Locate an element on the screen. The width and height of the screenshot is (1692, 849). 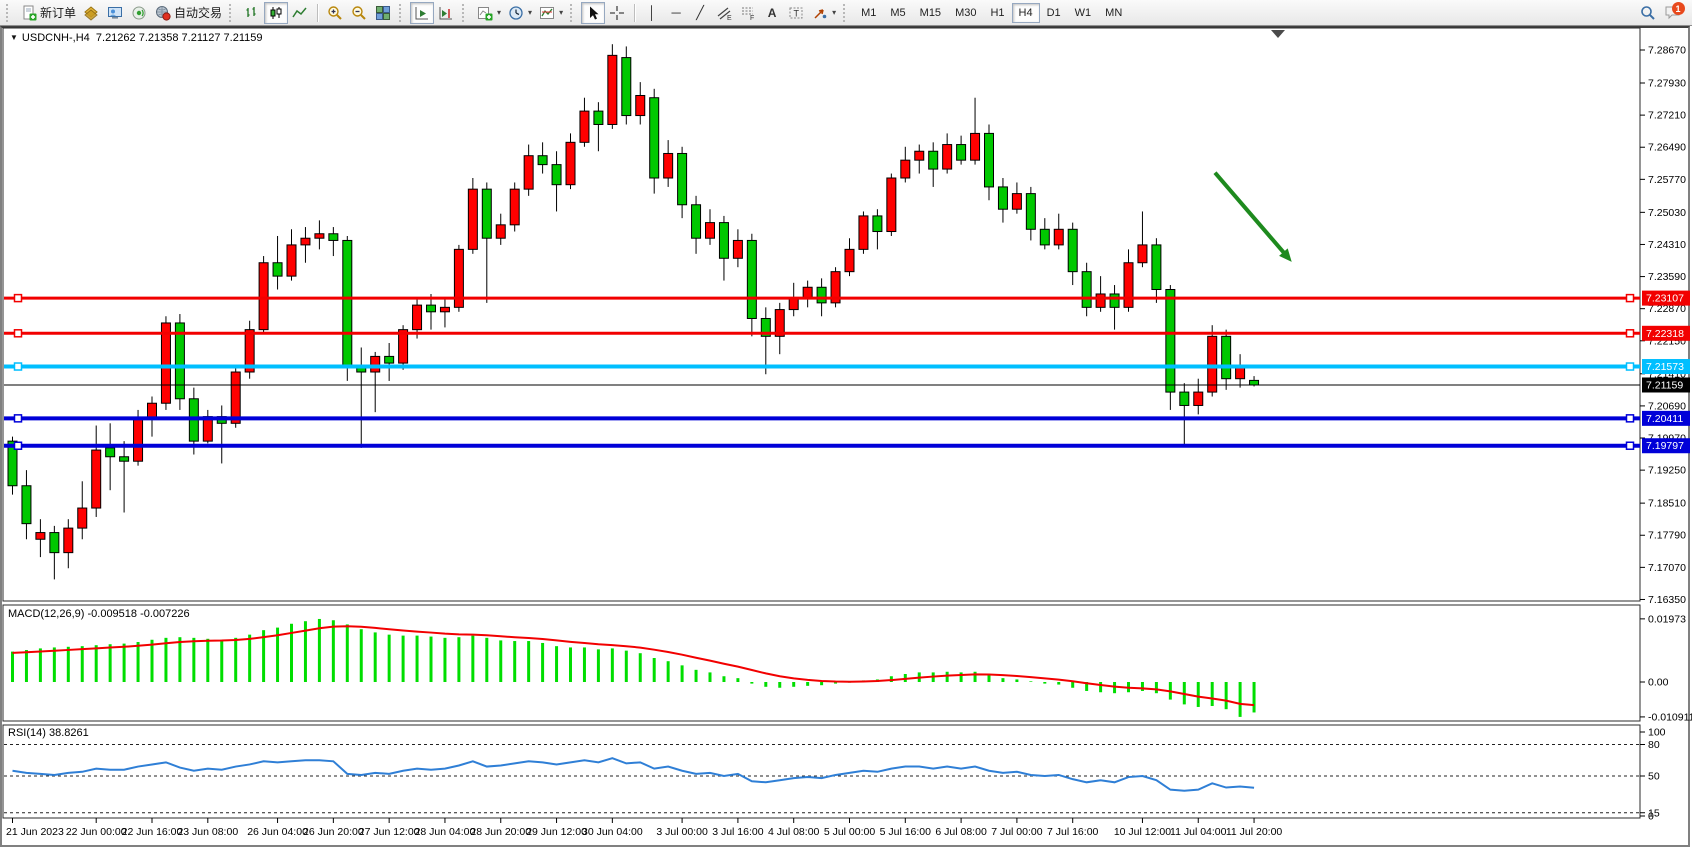
text-button: A is located at coordinates (772, 13).